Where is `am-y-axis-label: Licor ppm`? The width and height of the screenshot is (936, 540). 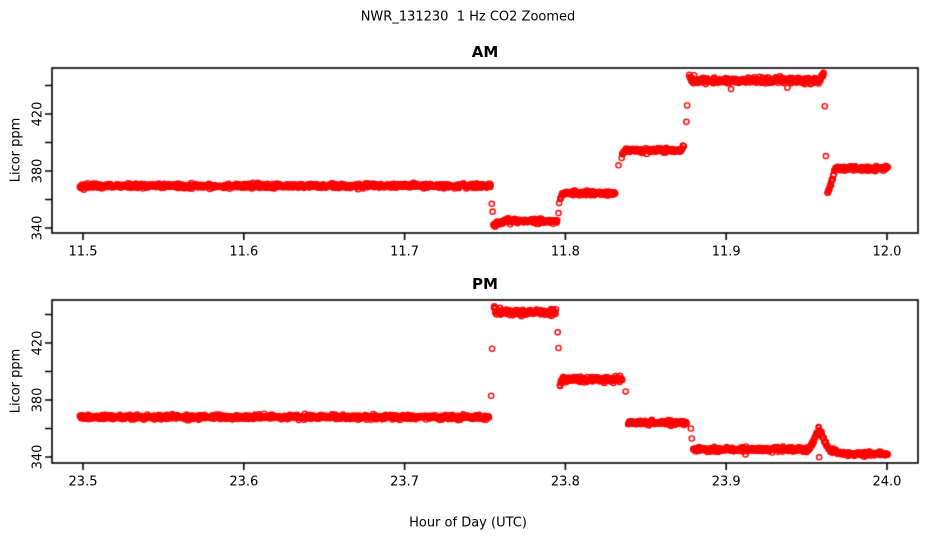 am-y-axis-label: Licor ppm is located at coordinates (16, 150).